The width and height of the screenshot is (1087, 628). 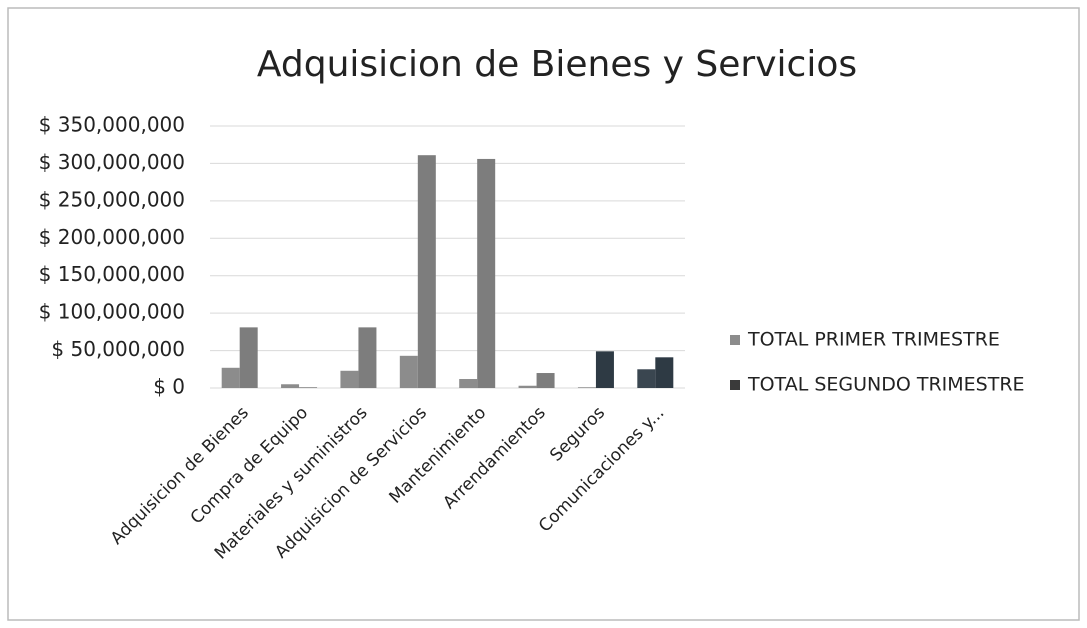 What do you see at coordinates (169, 387) in the screenshot?
I see `y-tick-label: $ 0` at bounding box center [169, 387].